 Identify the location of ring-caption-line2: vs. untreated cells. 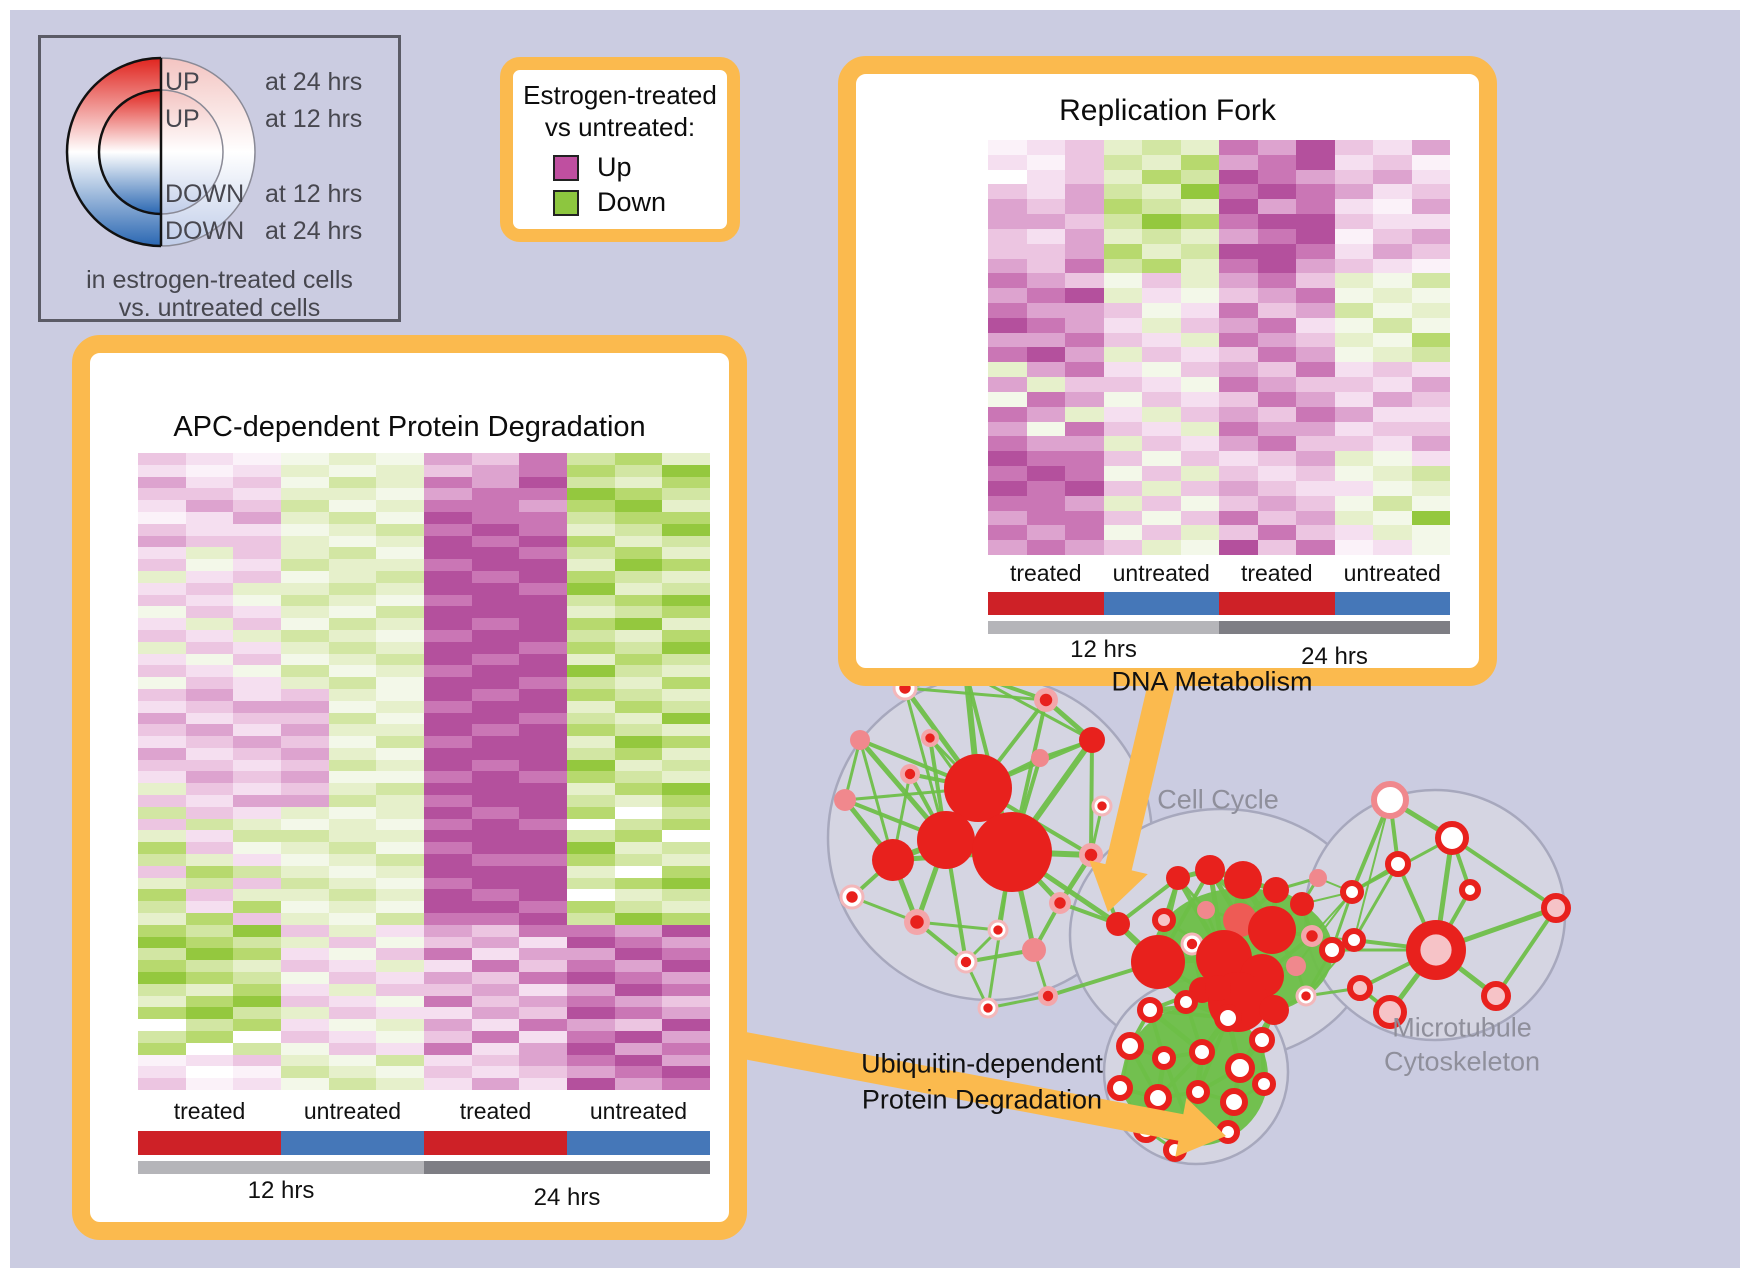
(219, 308).